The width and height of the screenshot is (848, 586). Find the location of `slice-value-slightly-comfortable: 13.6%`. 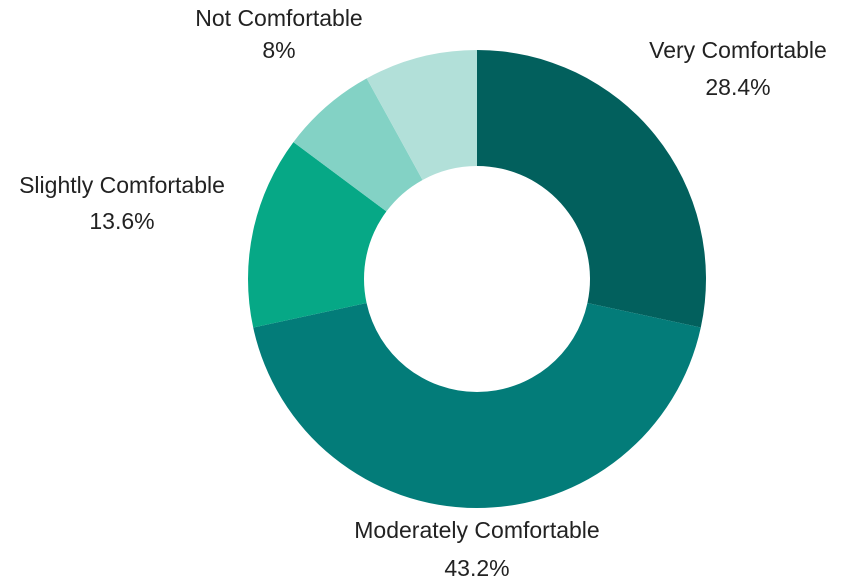

slice-value-slightly-comfortable: 13.6% is located at coordinates (121, 221).